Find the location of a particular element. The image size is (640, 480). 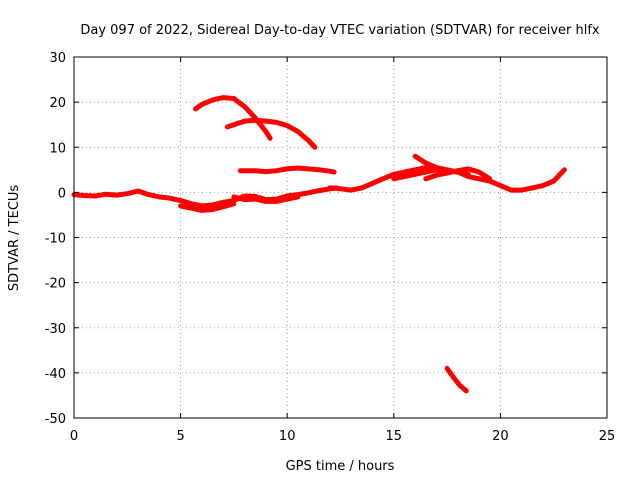

series-line-descent-17.5-18.4h is located at coordinates (456, 379).